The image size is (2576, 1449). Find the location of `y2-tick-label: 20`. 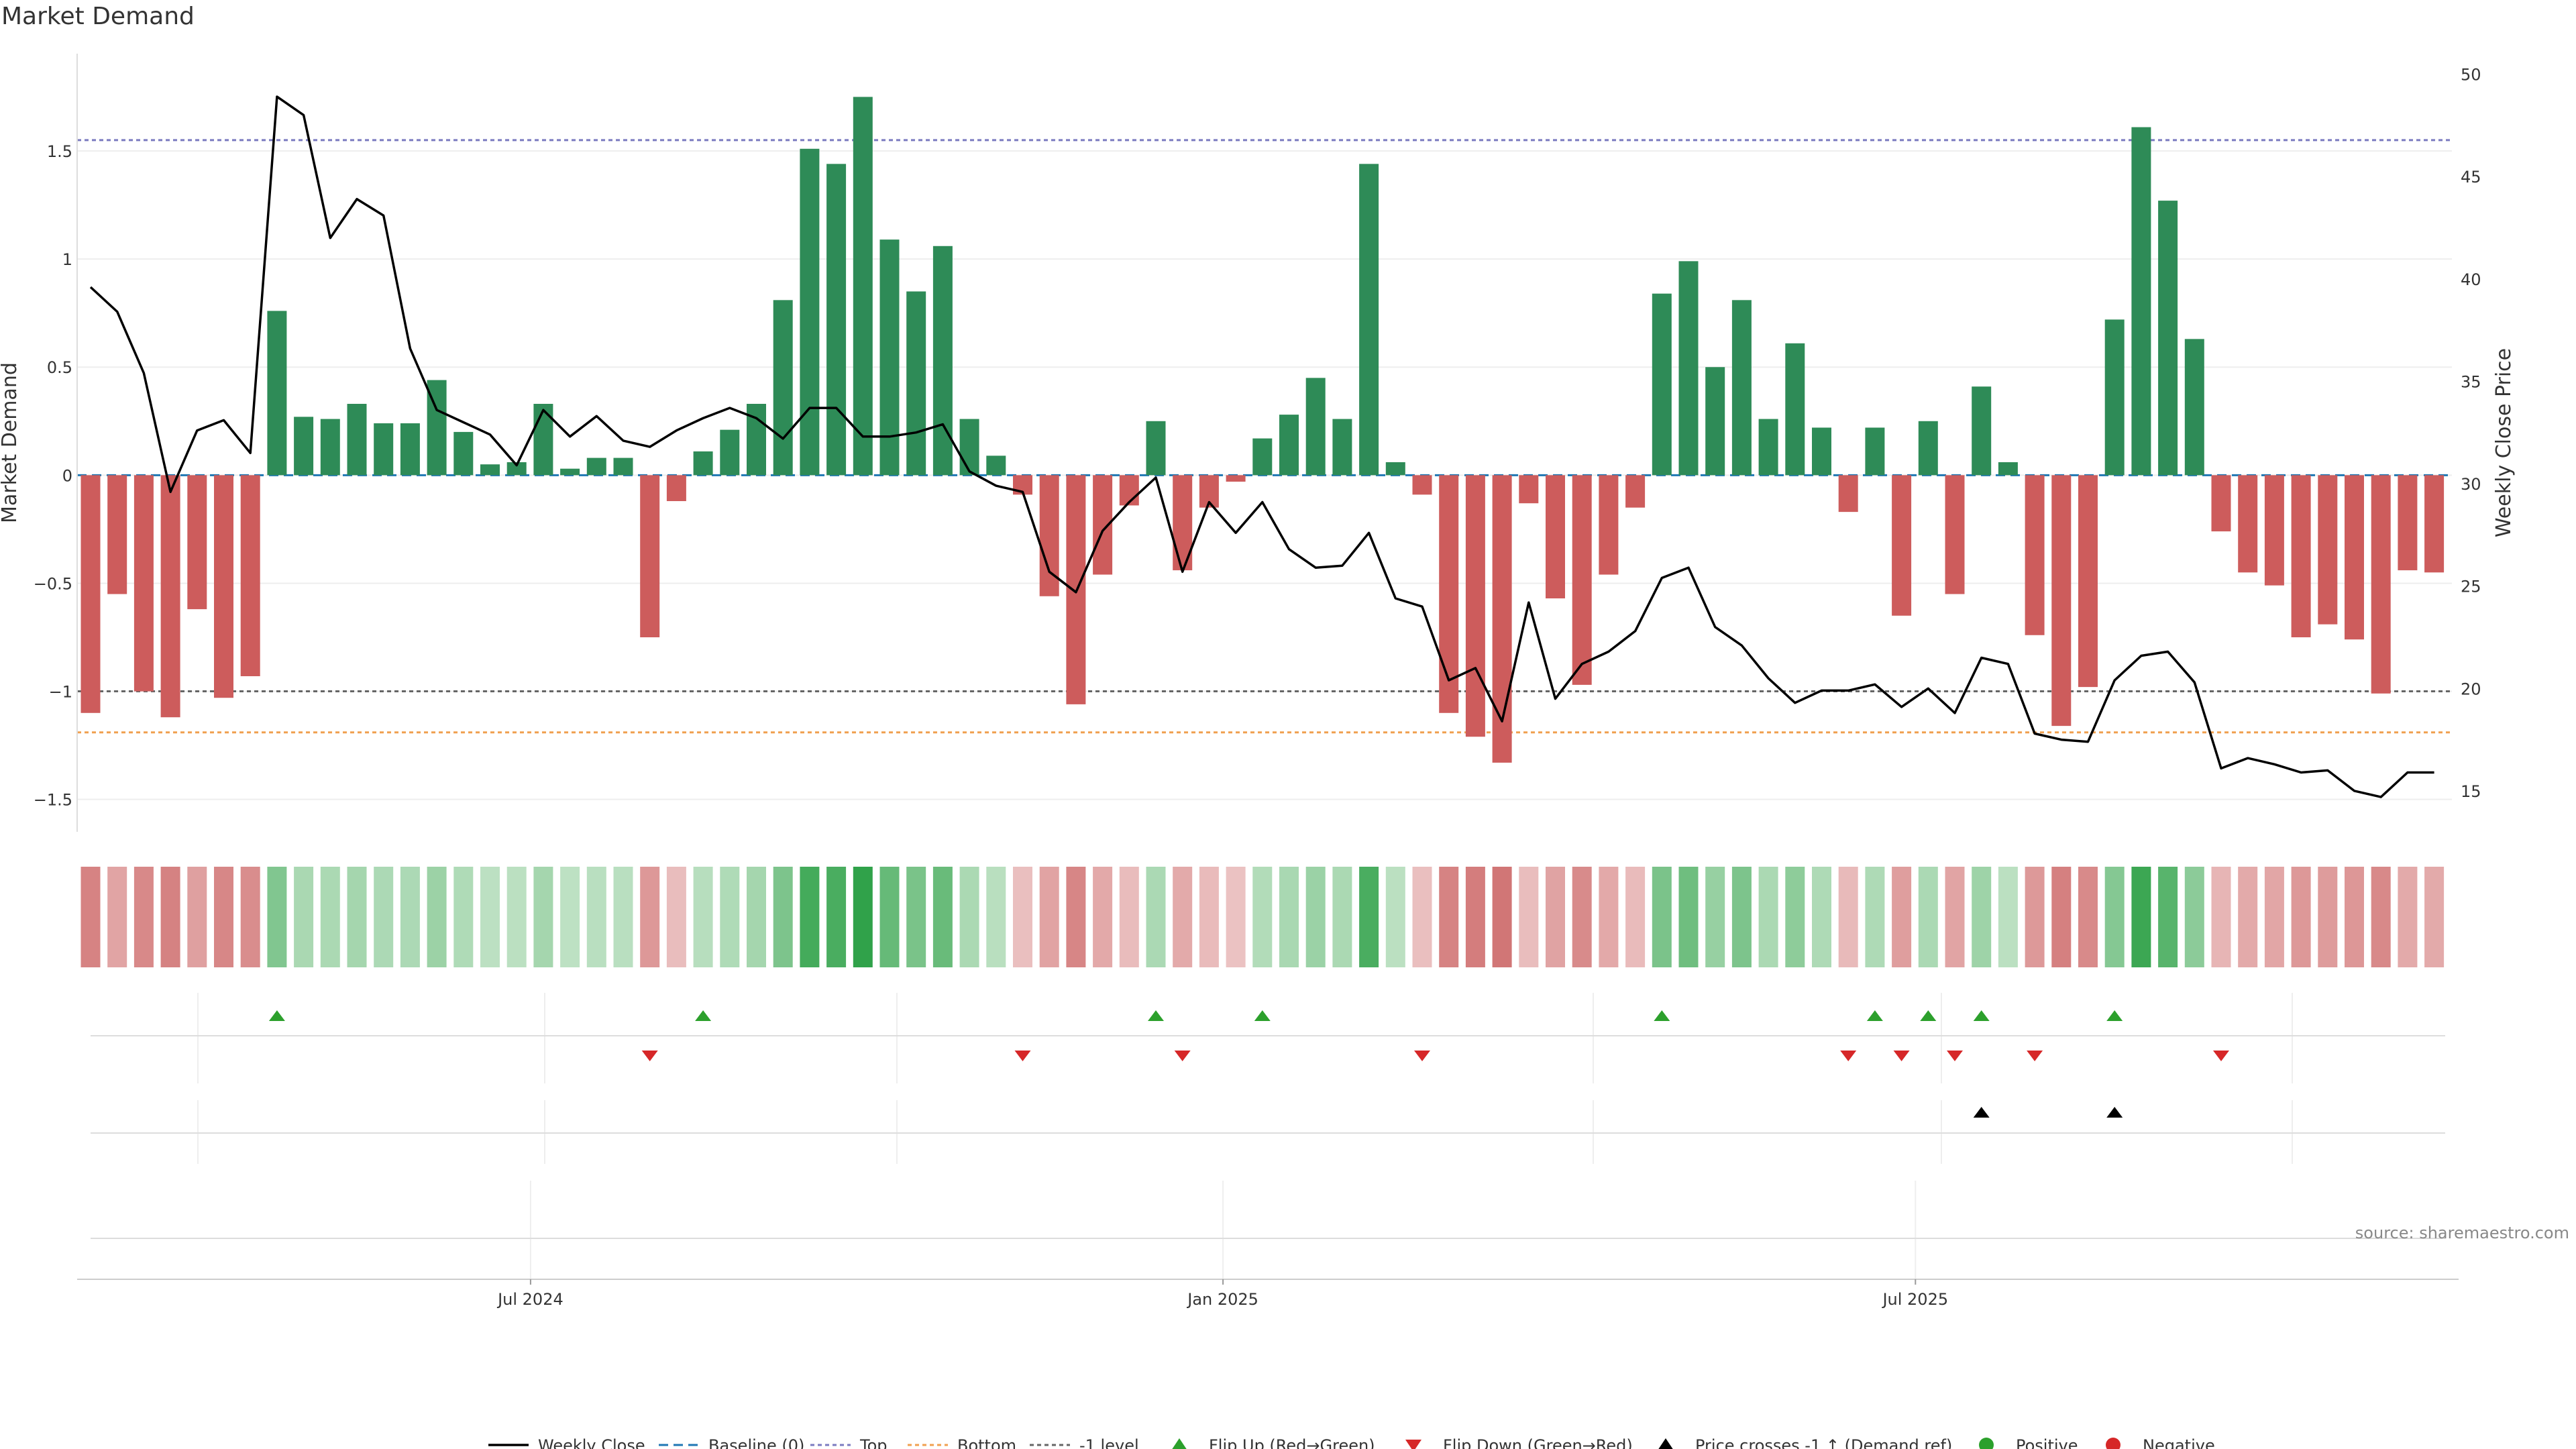

y2-tick-label: 20 is located at coordinates (2471, 689).